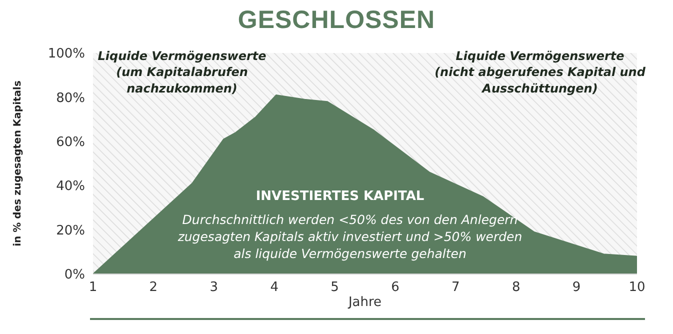  Describe the element at coordinates (70, 142) in the screenshot. I see `y-tick-label: 60%` at that location.